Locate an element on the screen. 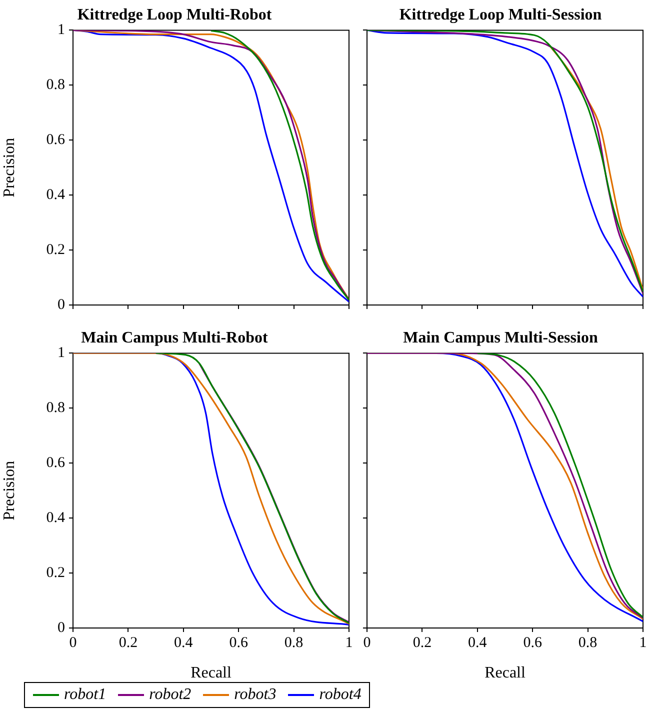  legend-label: robot3 is located at coordinates (255, 695).